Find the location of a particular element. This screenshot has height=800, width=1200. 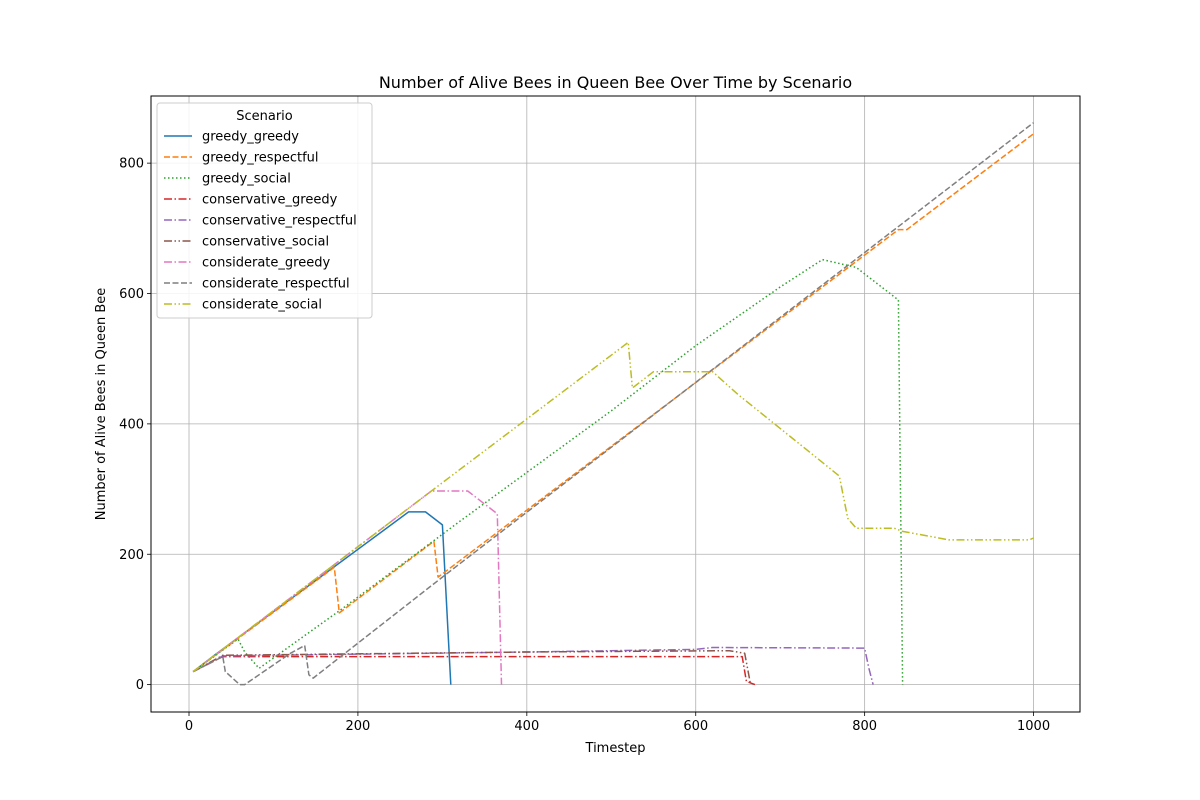

y-tick-label: 600 is located at coordinates (131, 294).